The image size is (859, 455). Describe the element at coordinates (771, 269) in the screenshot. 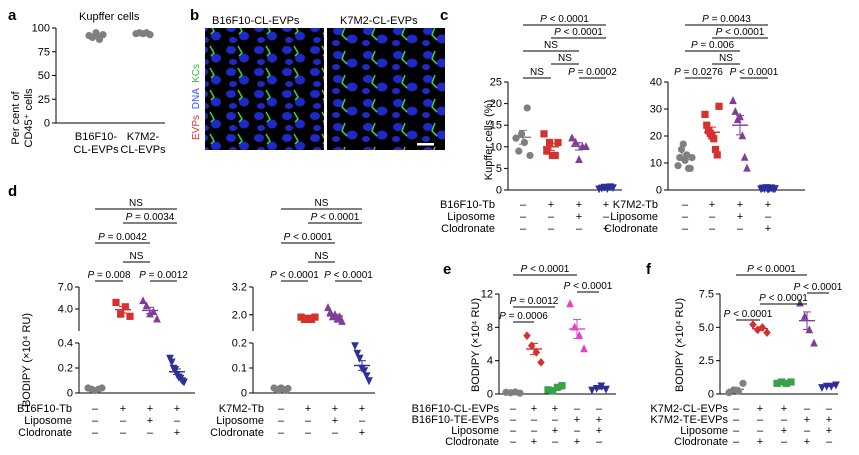

I see `panel-f-pvalue: P < 0.0001` at that location.